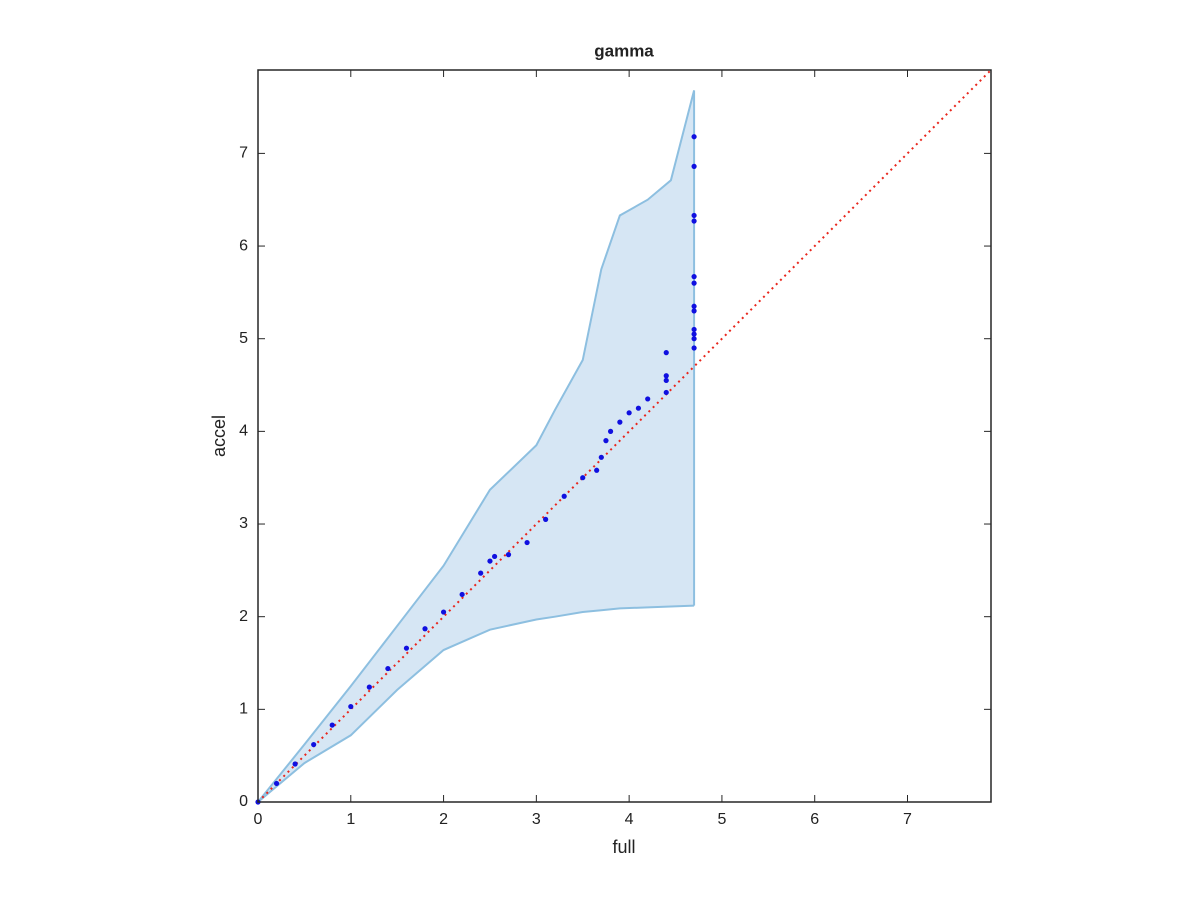  Describe the element at coordinates (243, 245) in the screenshot. I see `y-tick-label: 6` at that location.